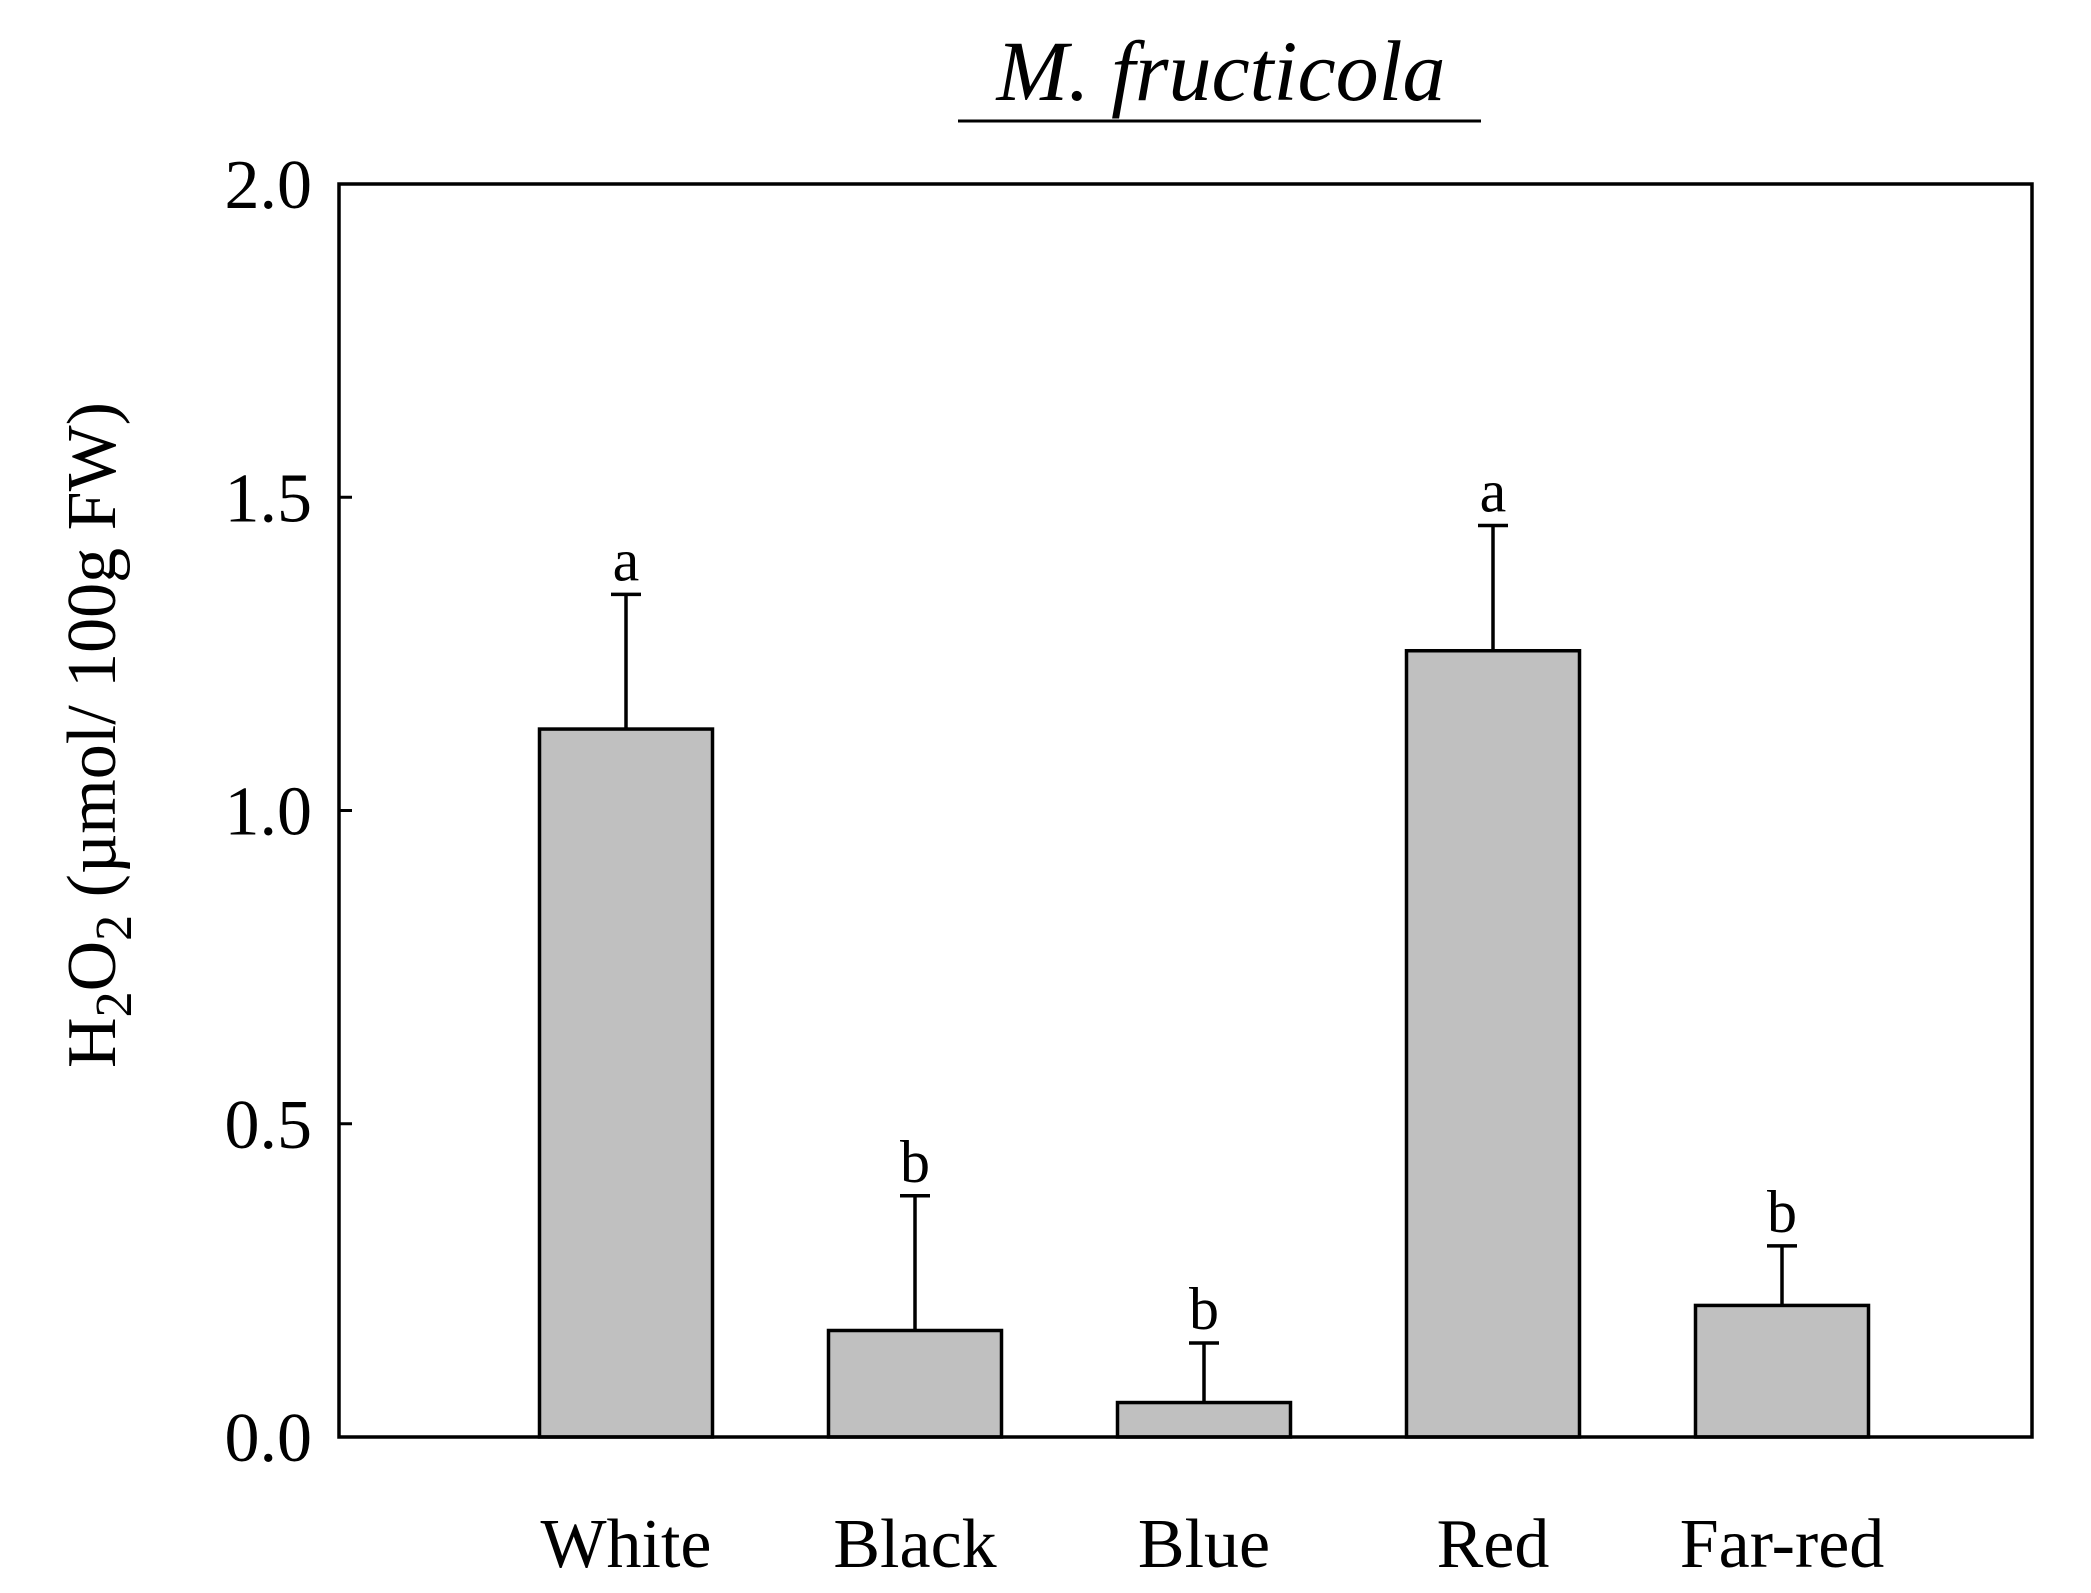 This screenshot has width=2091, height=1593. I want to click on y-tick-label-4: 2.0, so click(269, 185).